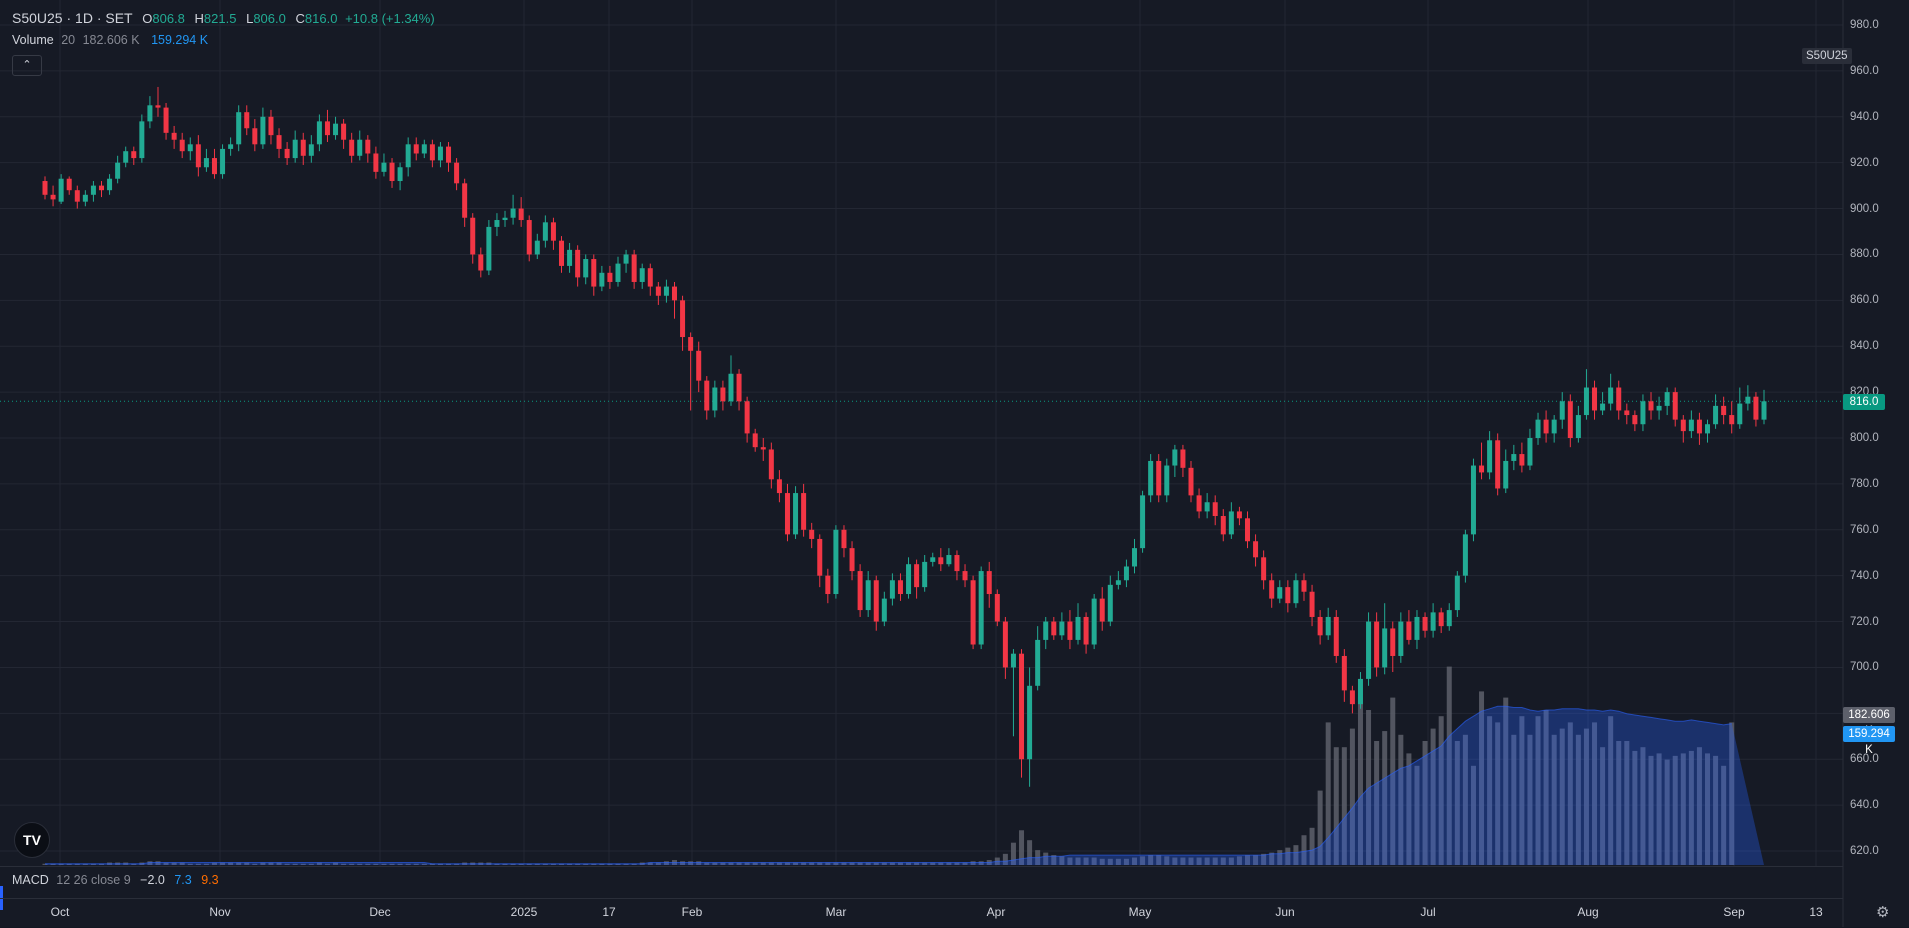  What do you see at coordinates (1864, 25) in the screenshot?
I see `price-tick-label: 980.0` at bounding box center [1864, 25].